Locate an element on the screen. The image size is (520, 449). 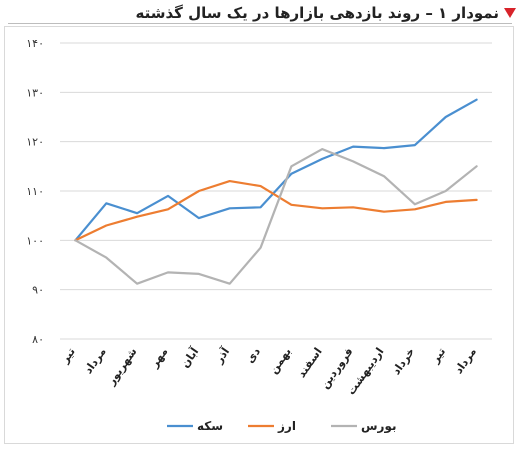
y-tick-label: ۸۰ is located at coordinates (38, 339).